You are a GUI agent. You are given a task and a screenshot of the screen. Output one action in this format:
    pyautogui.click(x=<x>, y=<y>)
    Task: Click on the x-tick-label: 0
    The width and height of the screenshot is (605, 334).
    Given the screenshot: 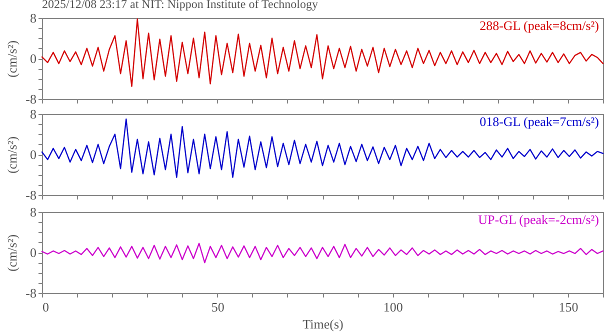 What is the action you would take?
    pyautogui.click(x=45, y=307)
    